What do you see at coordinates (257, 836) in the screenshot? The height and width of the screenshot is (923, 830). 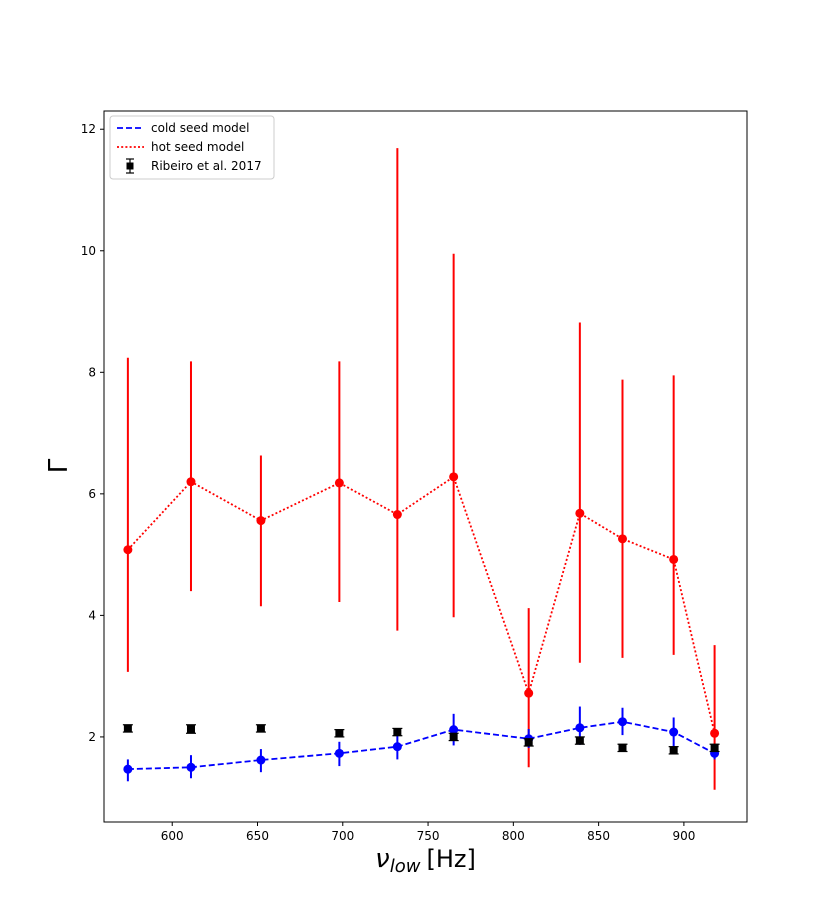 I see `x-tick-label: 650` at bounding box center [257, 836].